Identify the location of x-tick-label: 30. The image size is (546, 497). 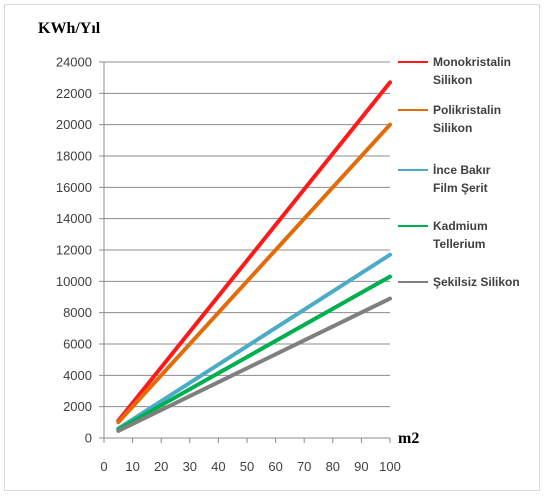
(190, 466).